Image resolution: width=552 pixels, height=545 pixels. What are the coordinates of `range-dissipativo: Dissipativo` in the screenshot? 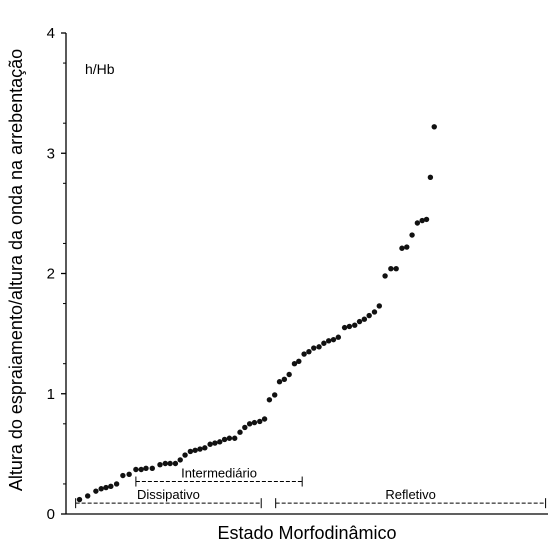 It's located at (168, 498).